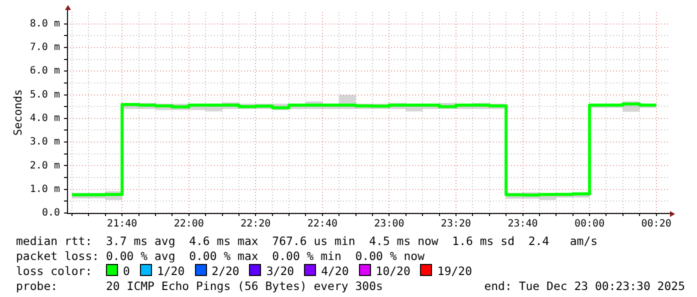 The width and height of the screenshot is (697, 297). Describe the element at coordinates (220, 256) in the screenshot. I see `text: packet loss: 0.00 % avg 0.00 % max 0.00 % min 0.00 % now` at that location.